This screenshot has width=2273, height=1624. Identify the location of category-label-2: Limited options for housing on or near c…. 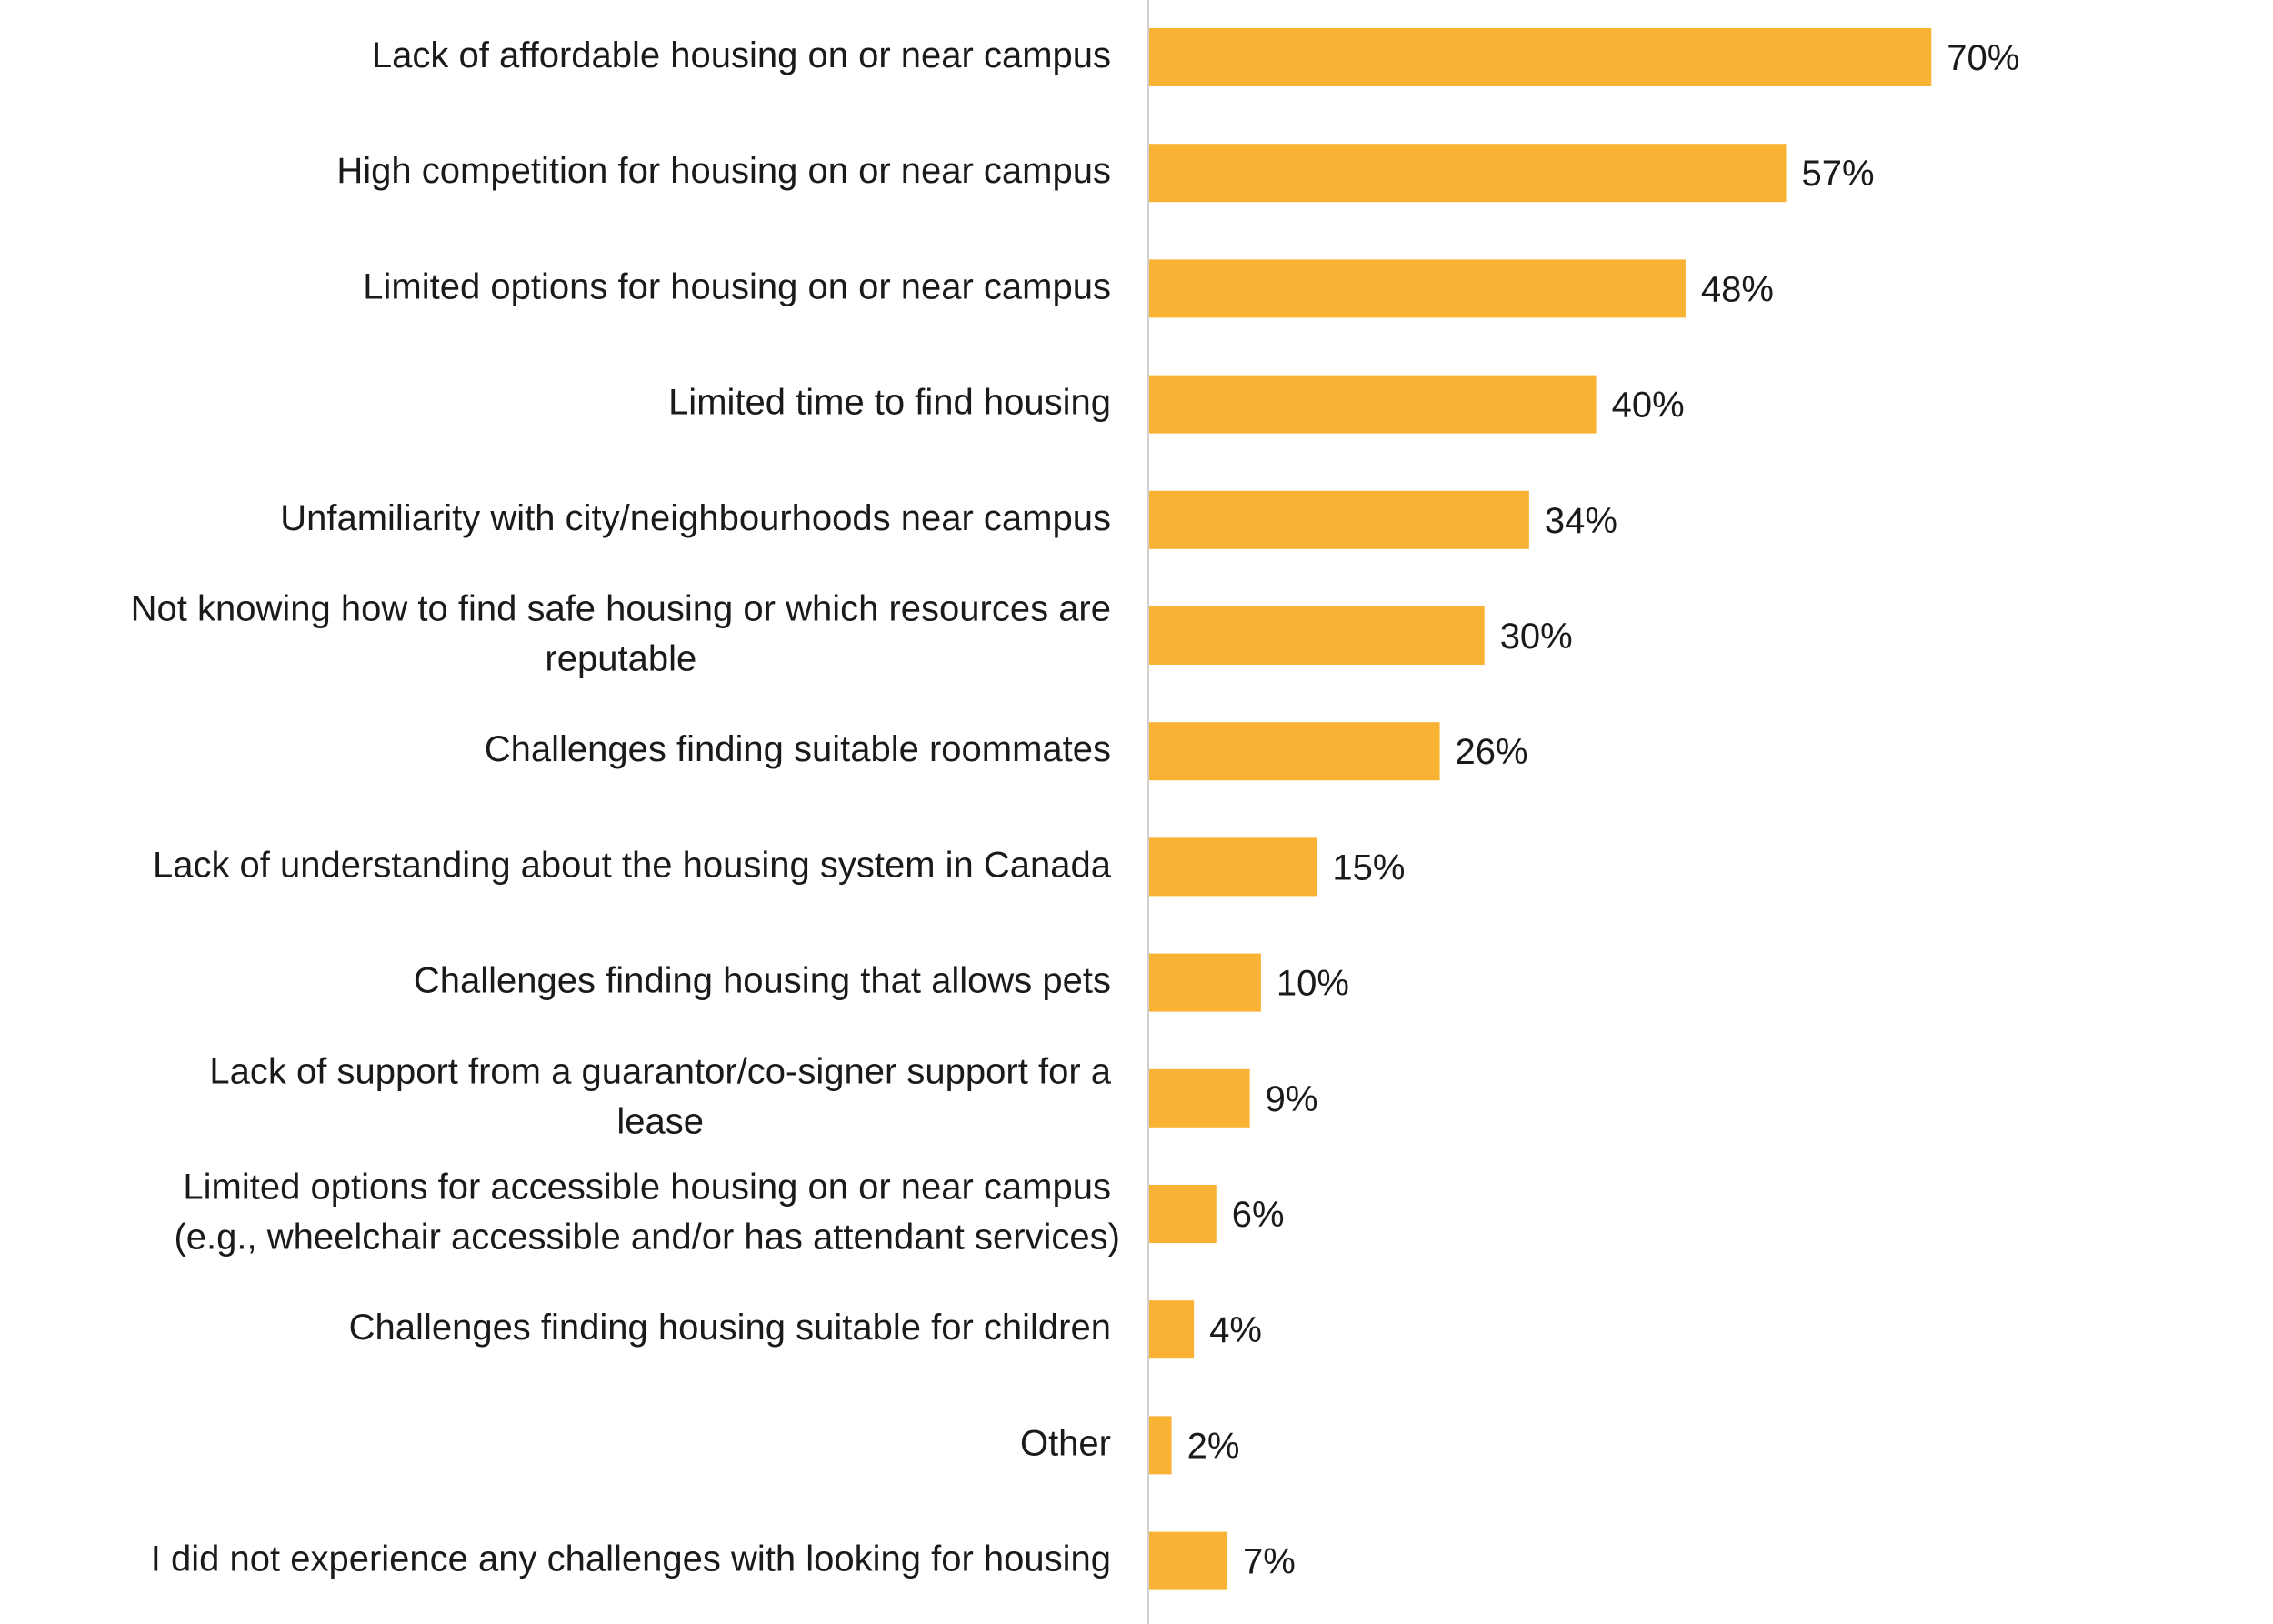
(737, 286).